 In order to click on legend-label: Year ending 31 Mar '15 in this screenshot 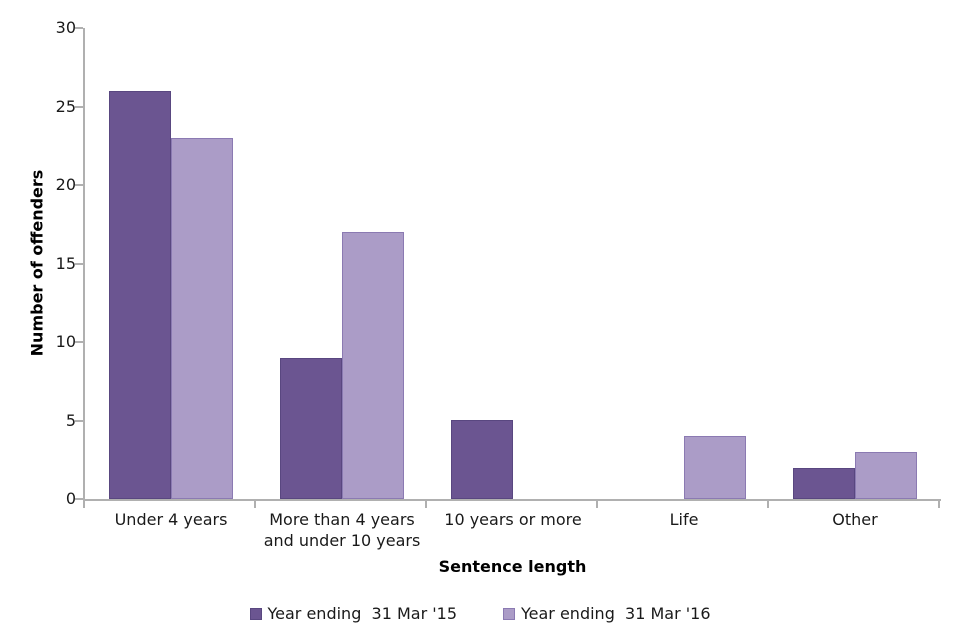, I will do `click(362, 613)`.